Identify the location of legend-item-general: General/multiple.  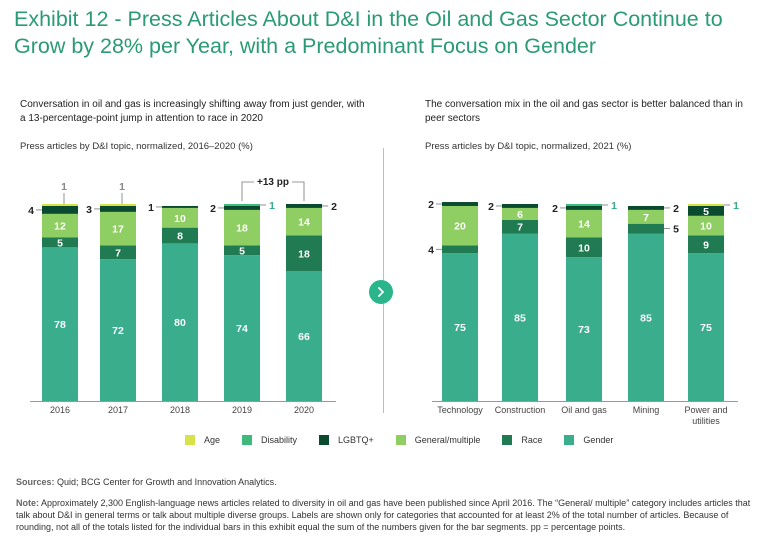
(438, 440).